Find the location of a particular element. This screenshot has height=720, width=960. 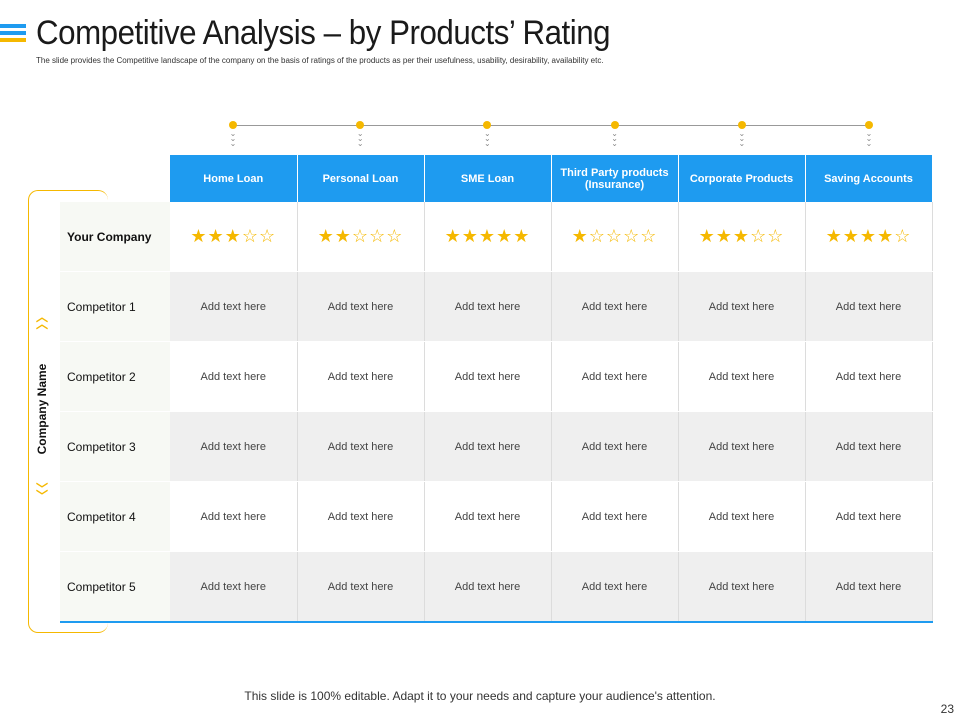

column-header: Third Party products (Insurance) is located at coordinates (615, 178).